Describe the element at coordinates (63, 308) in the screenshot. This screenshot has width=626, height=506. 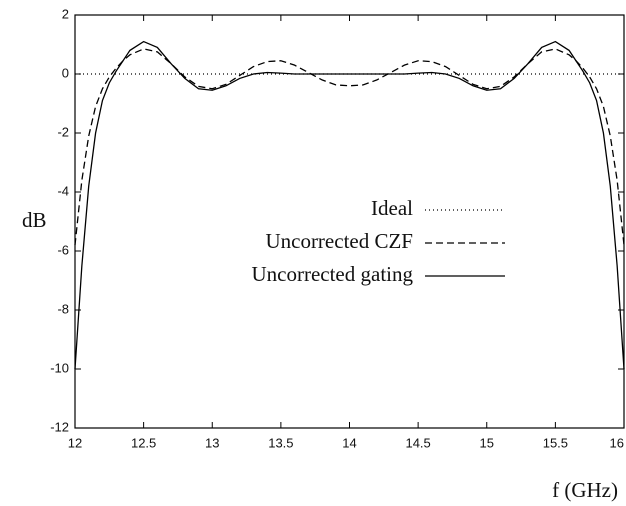
I see `y-tick-label: -8` at that location.